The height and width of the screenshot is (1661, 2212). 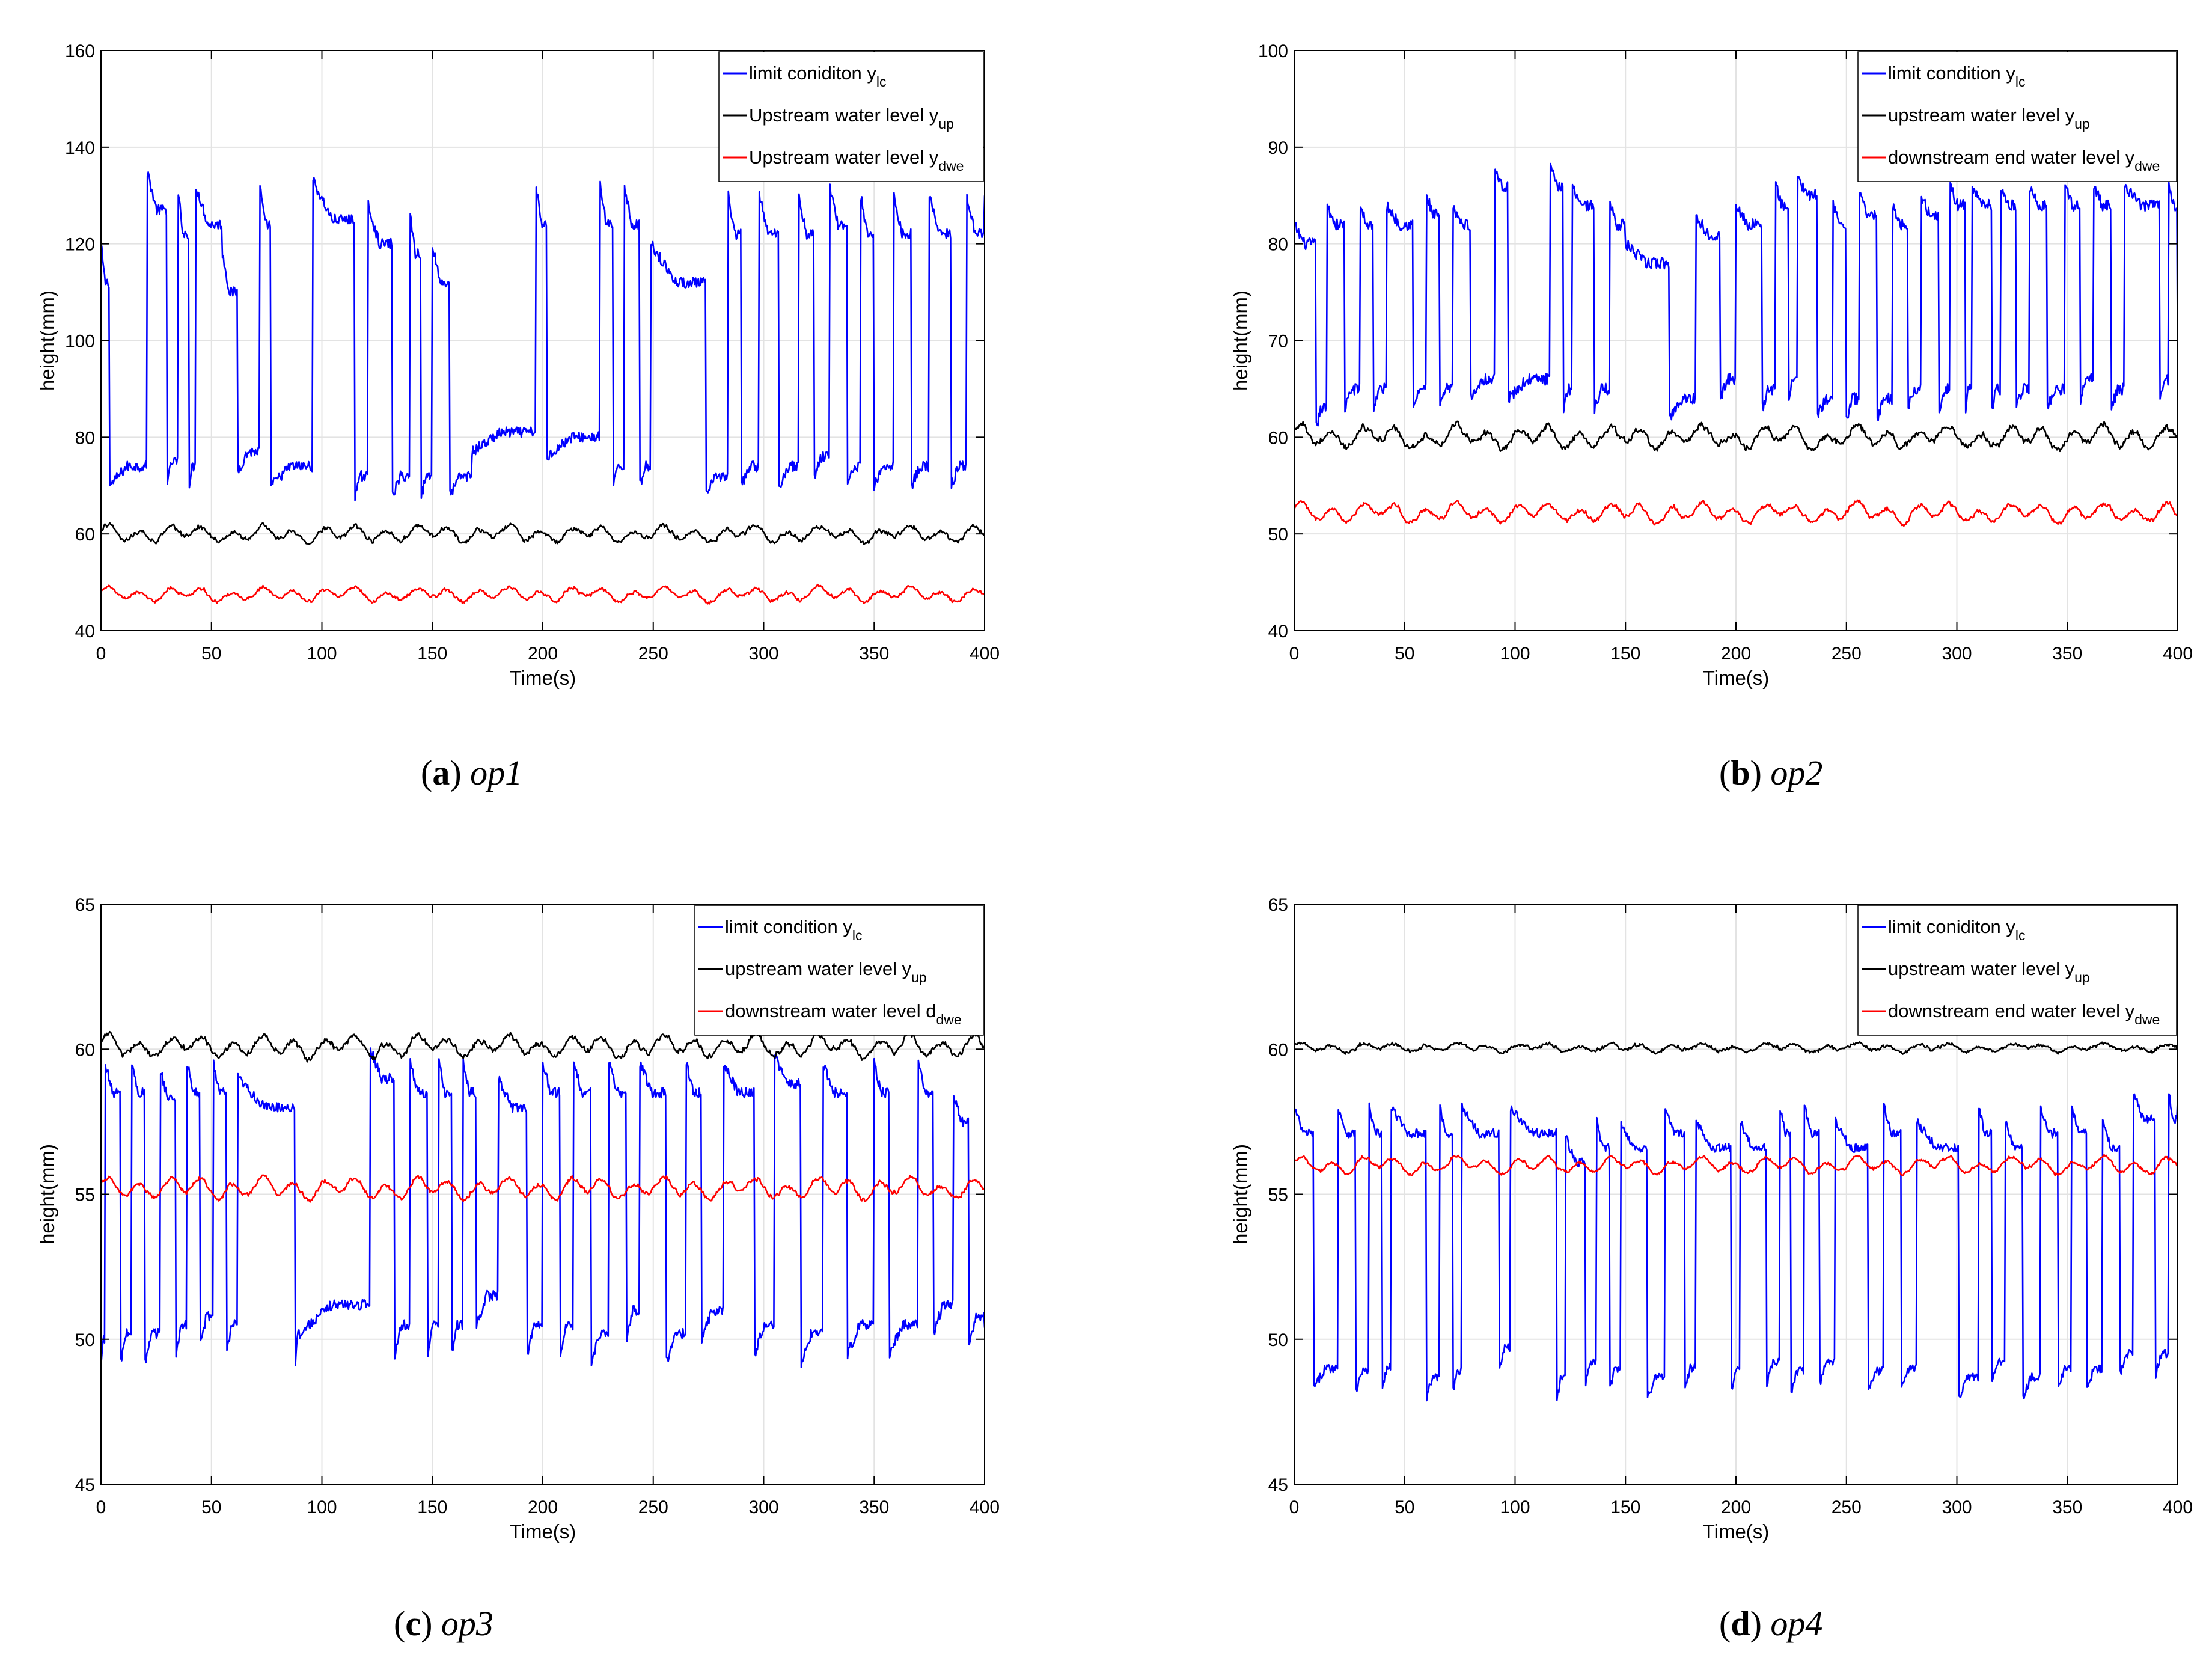 What do you see at coordinates (80, 148) in the screenshot?
I see `y-tick-label: 140` at bounding box center [80, 148].